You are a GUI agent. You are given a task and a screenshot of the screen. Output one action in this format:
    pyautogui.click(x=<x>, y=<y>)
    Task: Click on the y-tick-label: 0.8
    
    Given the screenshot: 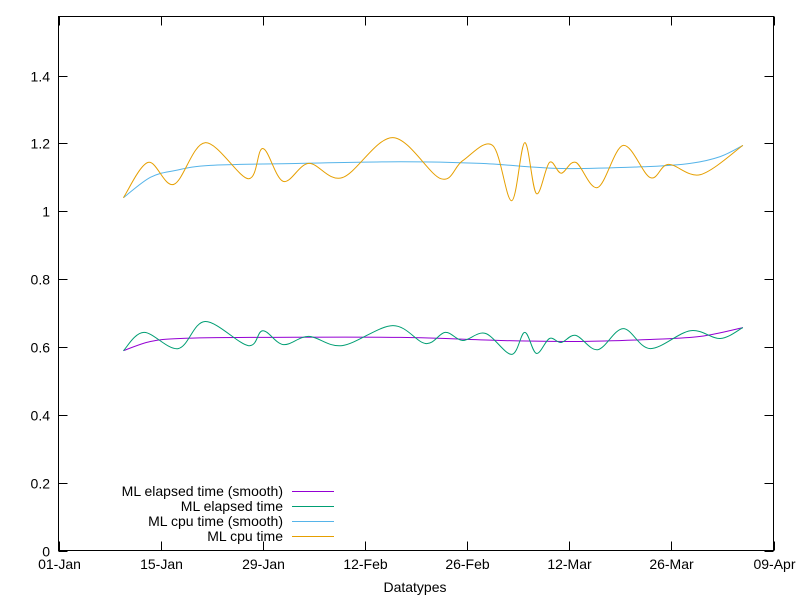 What is the action you would take?
    pyautogui.click(x=41, y=280)
    